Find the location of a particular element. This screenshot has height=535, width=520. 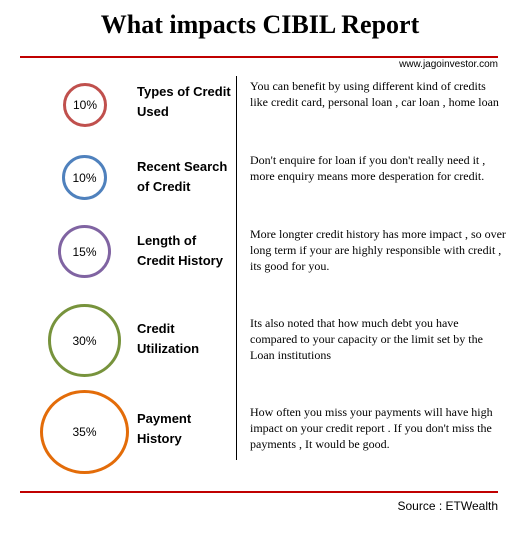

percent-label: 30% is located at coordinates (84, 341).